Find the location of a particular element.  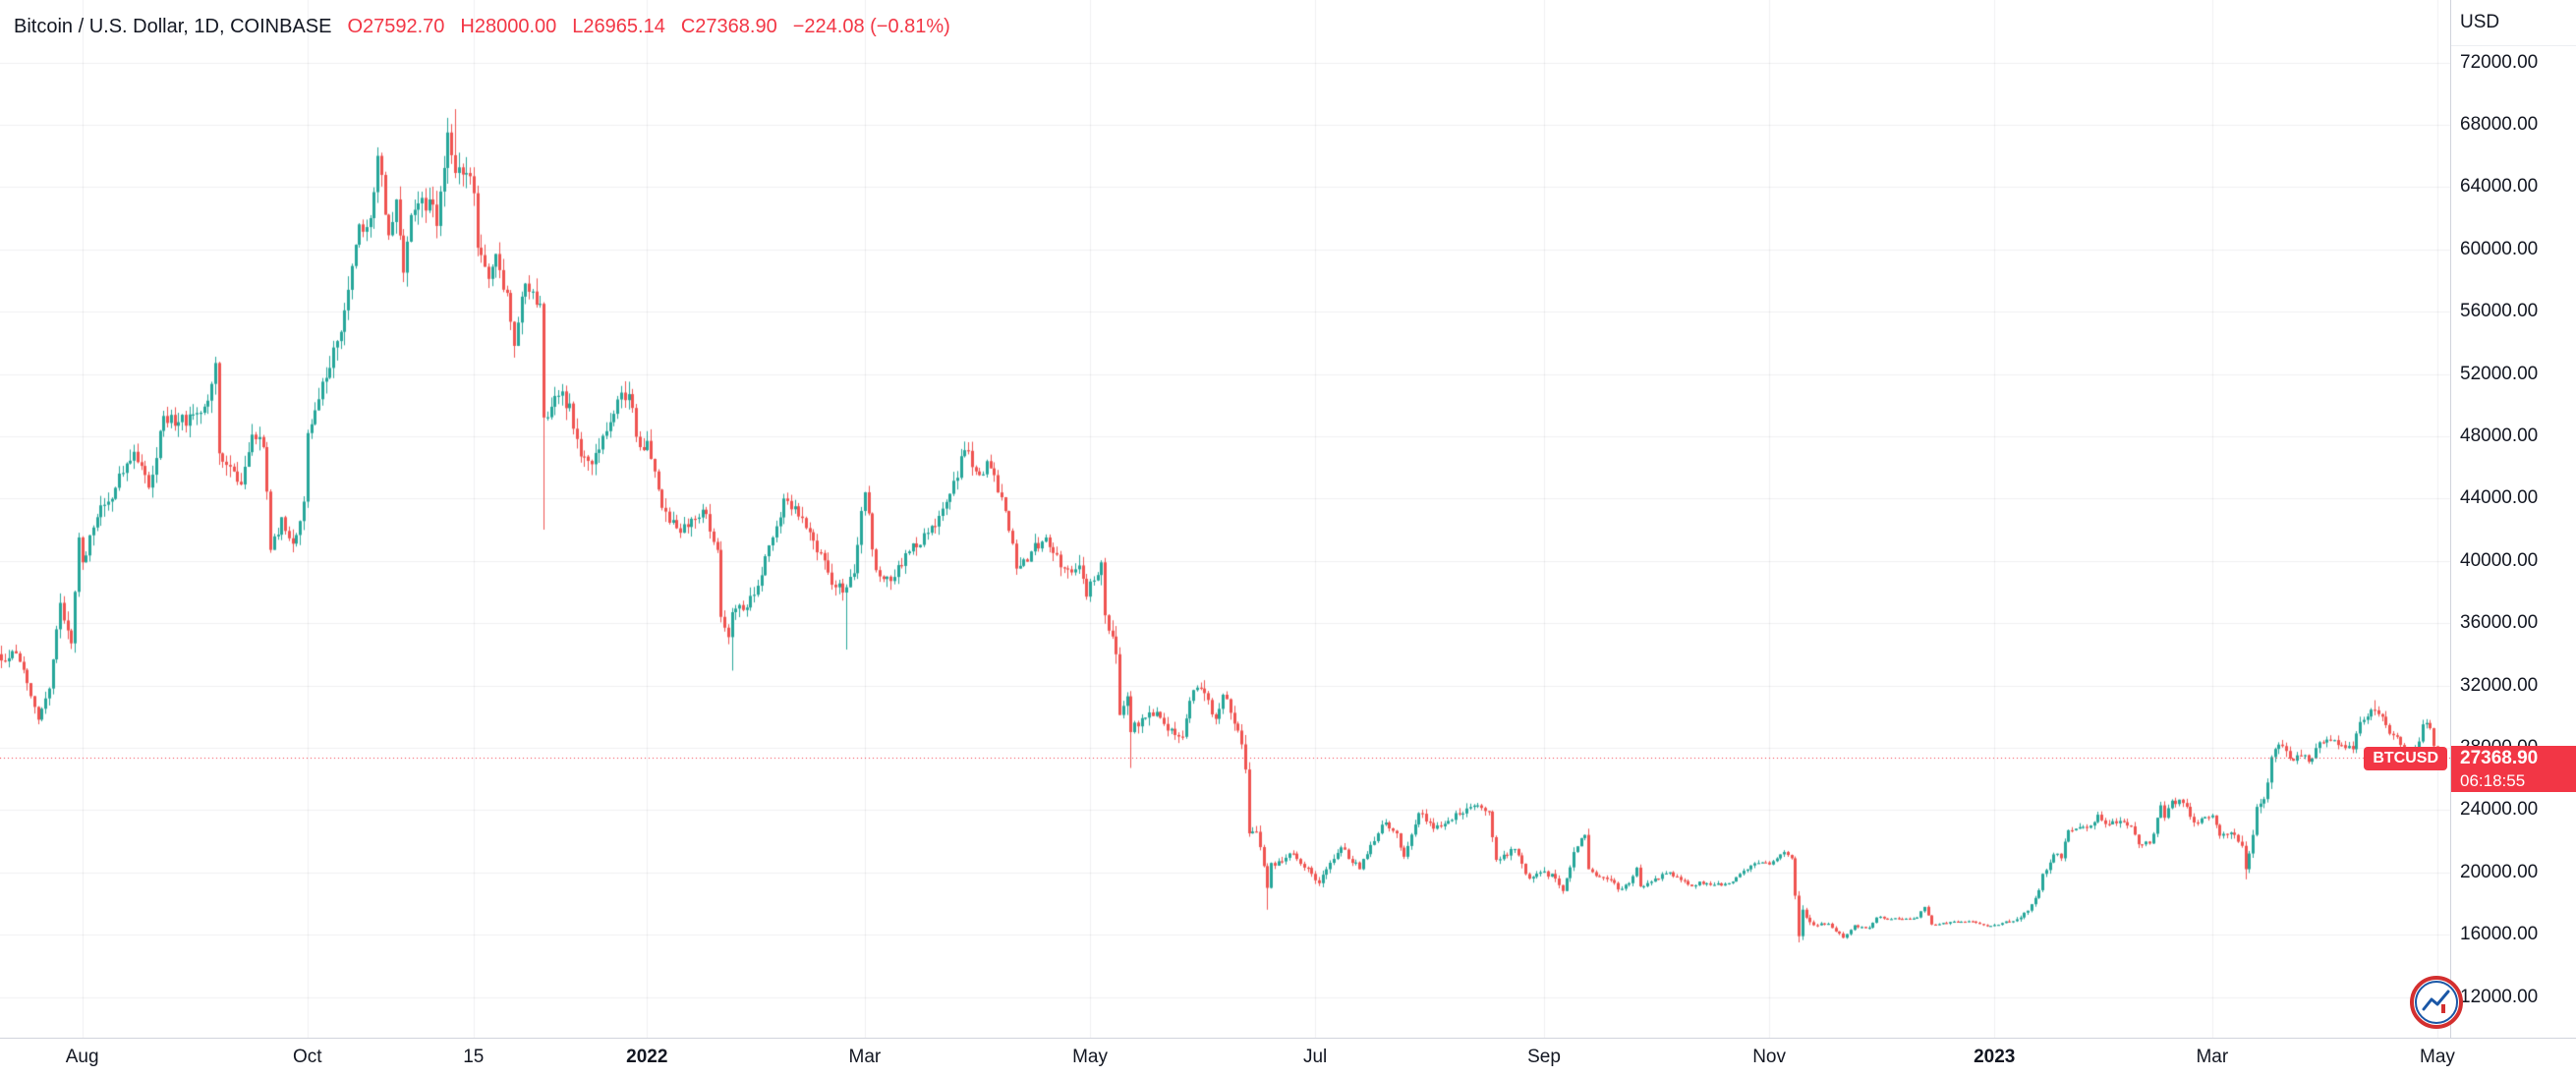

price-tick-label: 48000.00 is located at coordinates (2499, 436).